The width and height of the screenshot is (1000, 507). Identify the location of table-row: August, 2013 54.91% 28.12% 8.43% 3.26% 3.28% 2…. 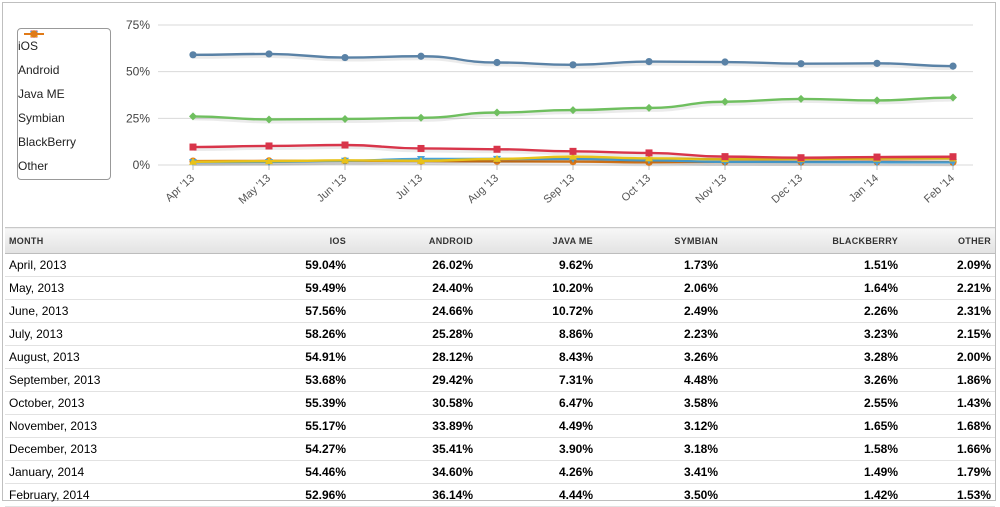
(500, 357).